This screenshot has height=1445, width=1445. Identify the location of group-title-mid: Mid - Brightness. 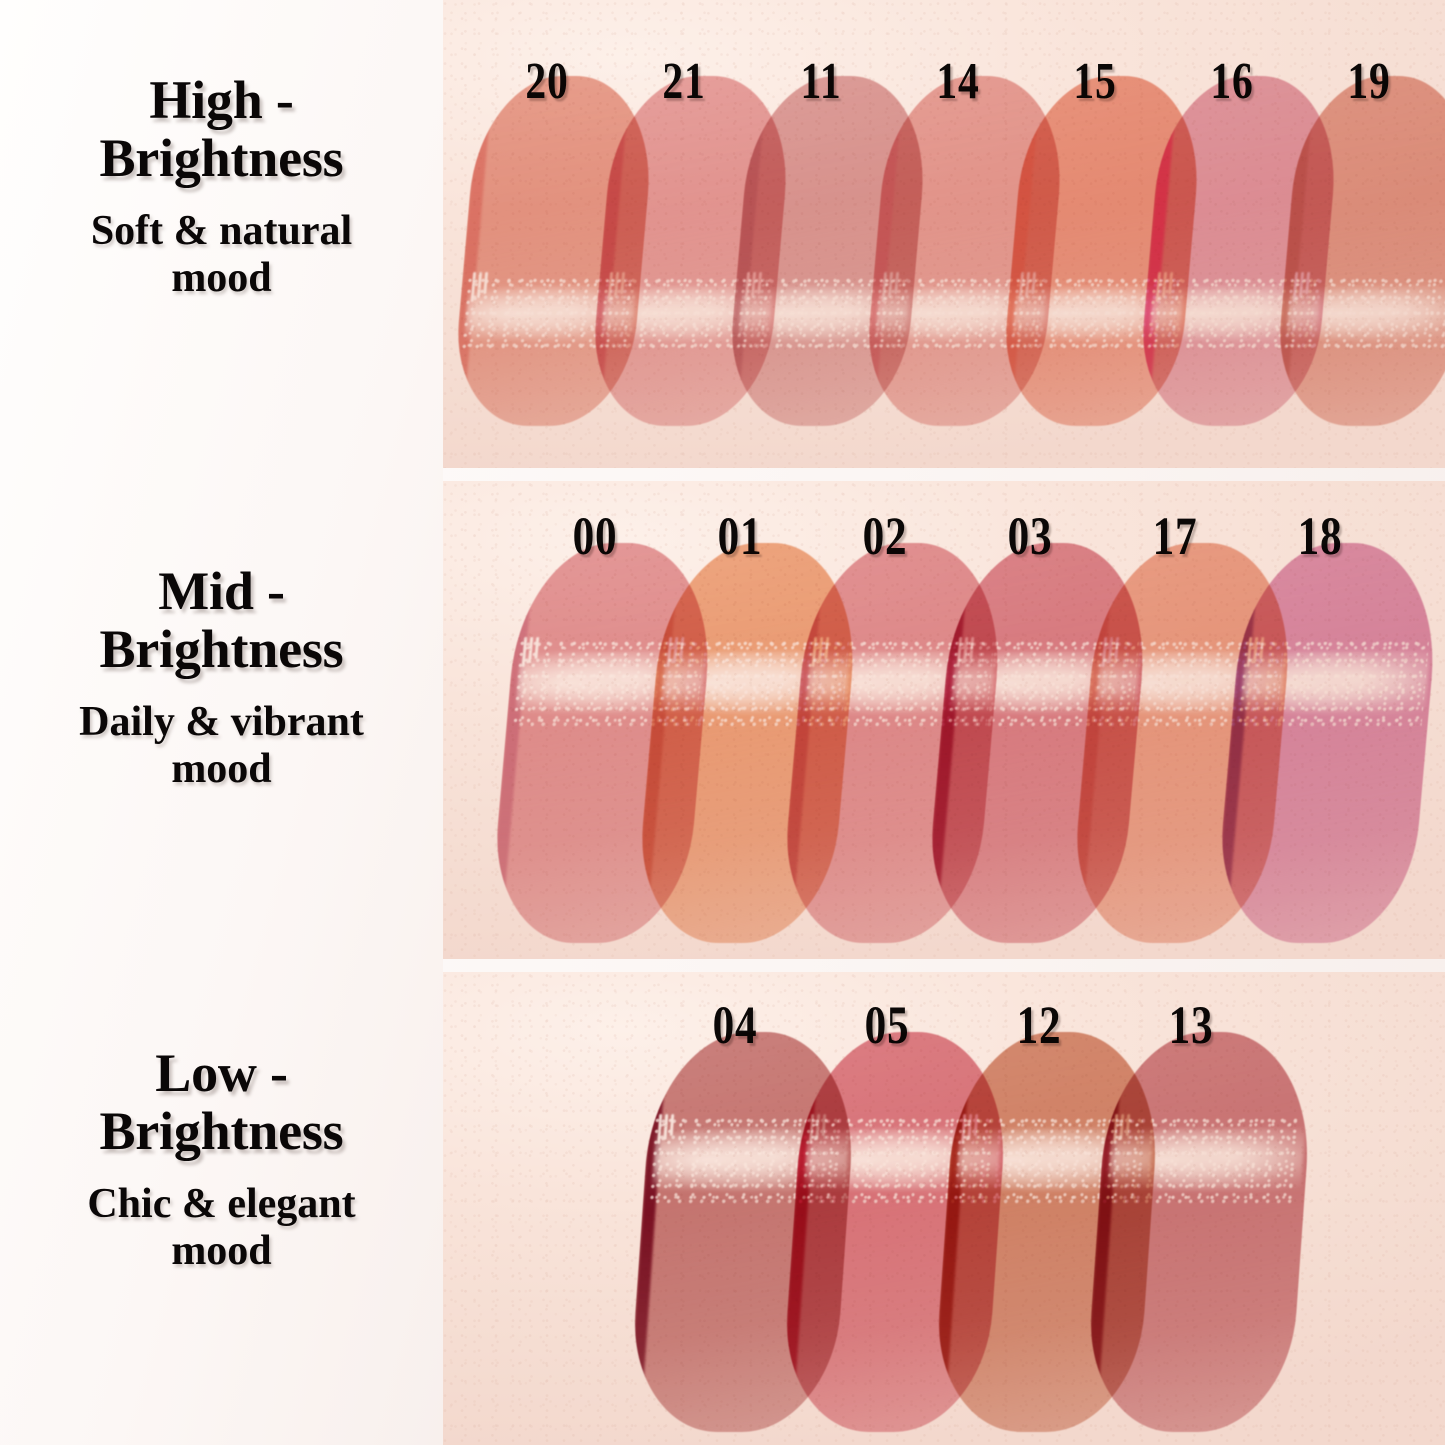
(221, 620).